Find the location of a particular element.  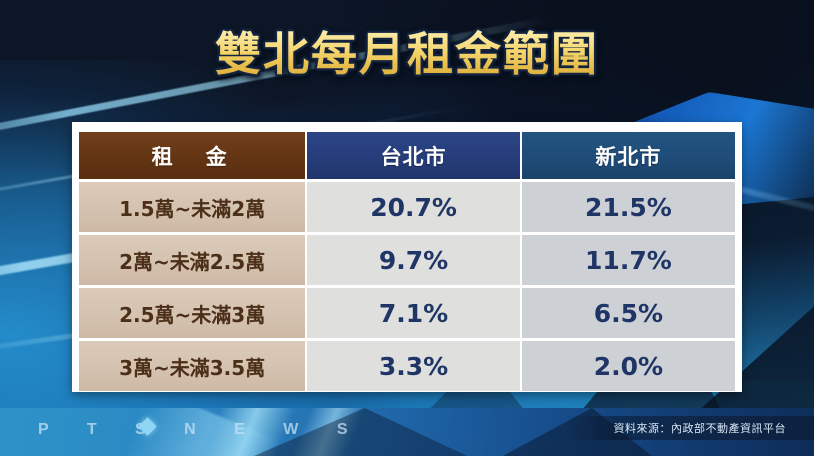

row-label: 1.5萬~未滿2萬 is located at coordinates (192, 207).